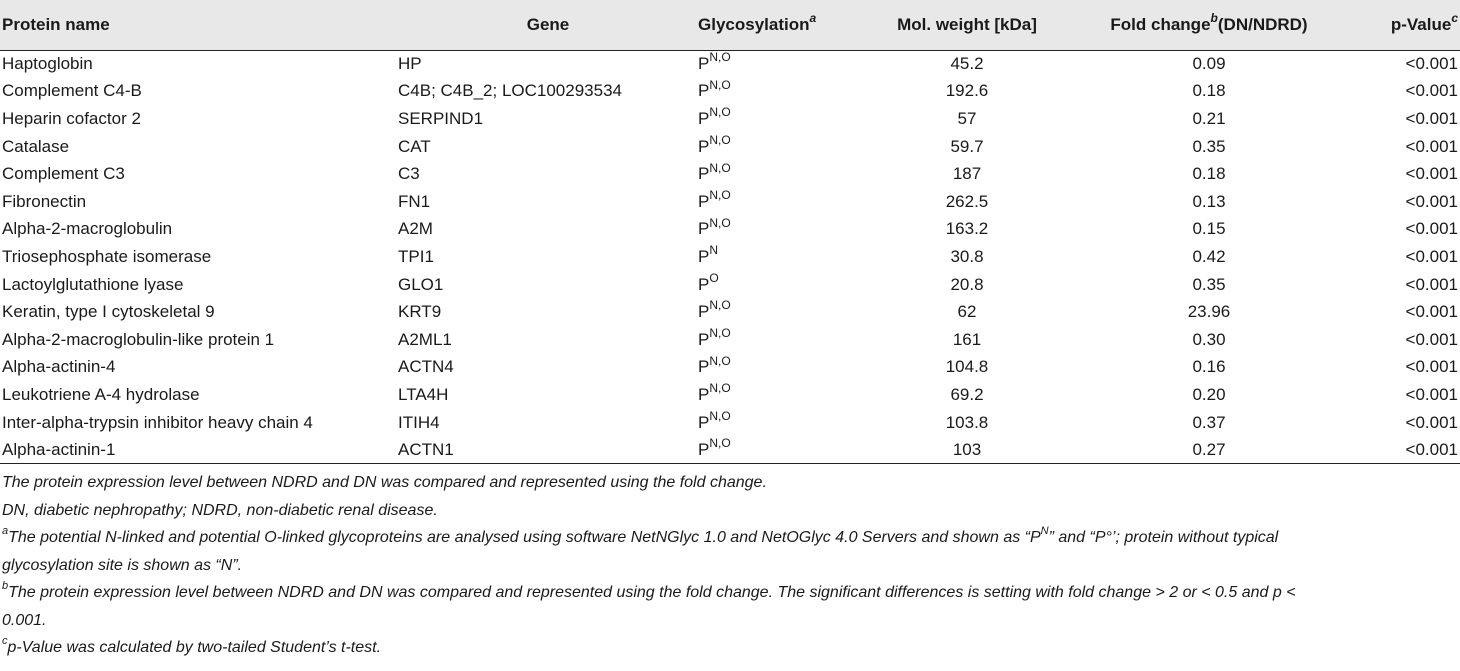  I want to click on table-row: Catalase CAT PN,O 59.7 0.35 <0.001, so click(730, 147).